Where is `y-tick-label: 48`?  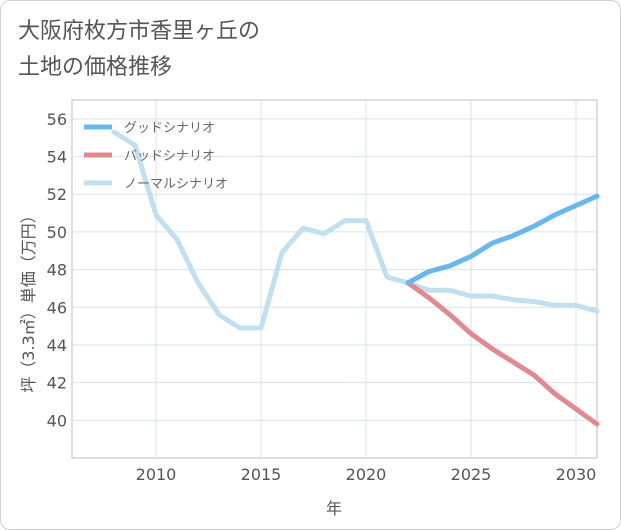
y-tick-label: 48 is located at coordinates (57, 270).